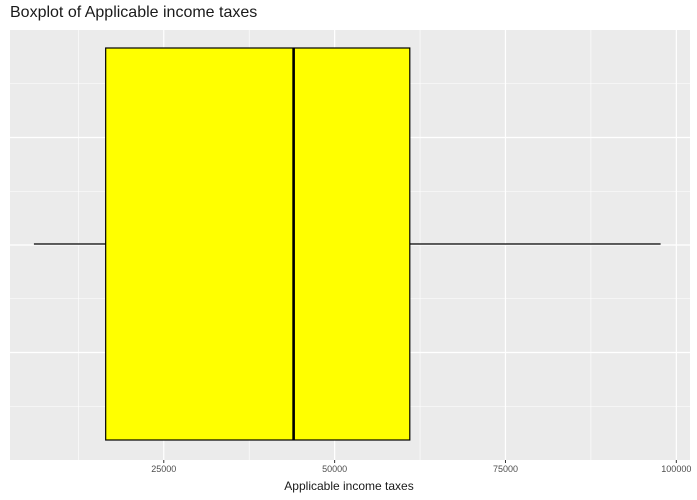  Describe the element at coordinates (334, 469) in the screenshot. I see `x-tick-label: 50000` at that location.